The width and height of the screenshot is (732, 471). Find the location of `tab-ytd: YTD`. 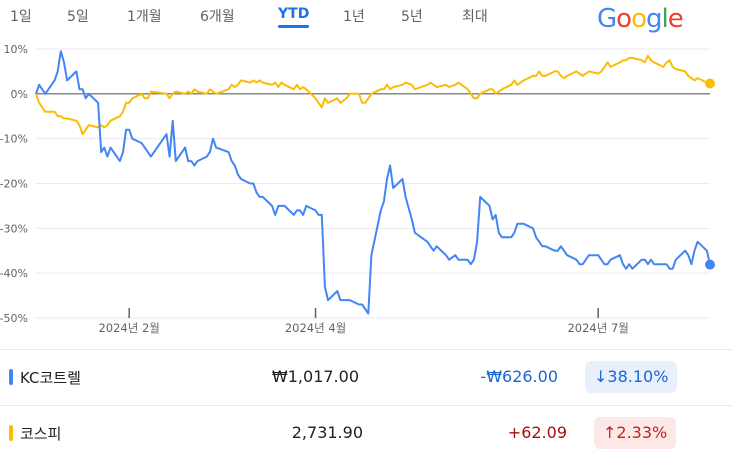

tab-ytd: YTD is located at coordinates (294, 17).